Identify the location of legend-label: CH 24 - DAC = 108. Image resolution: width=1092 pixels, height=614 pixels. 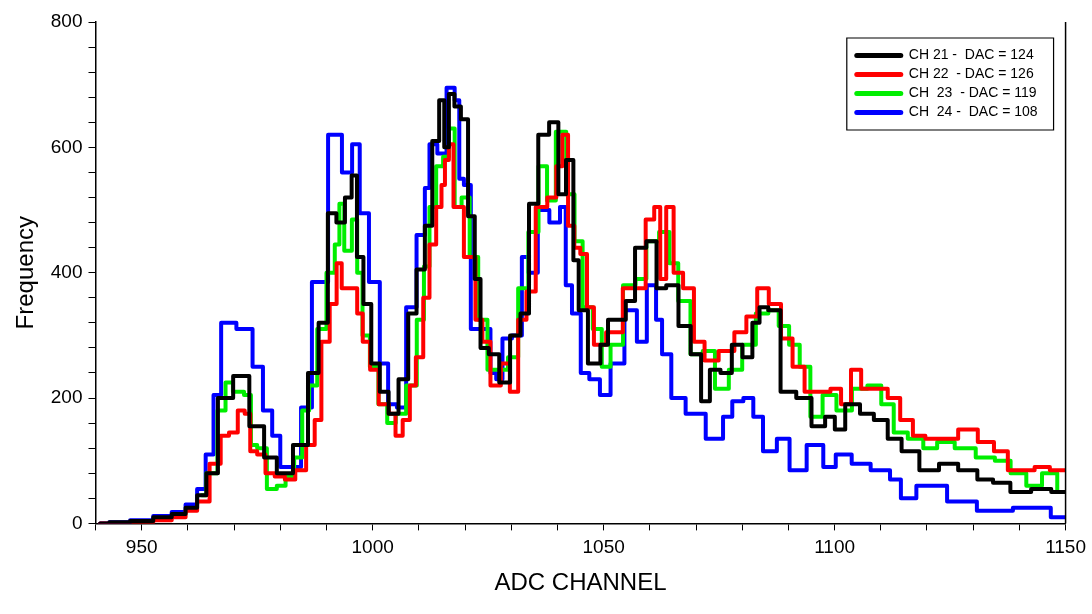
(973, 111).